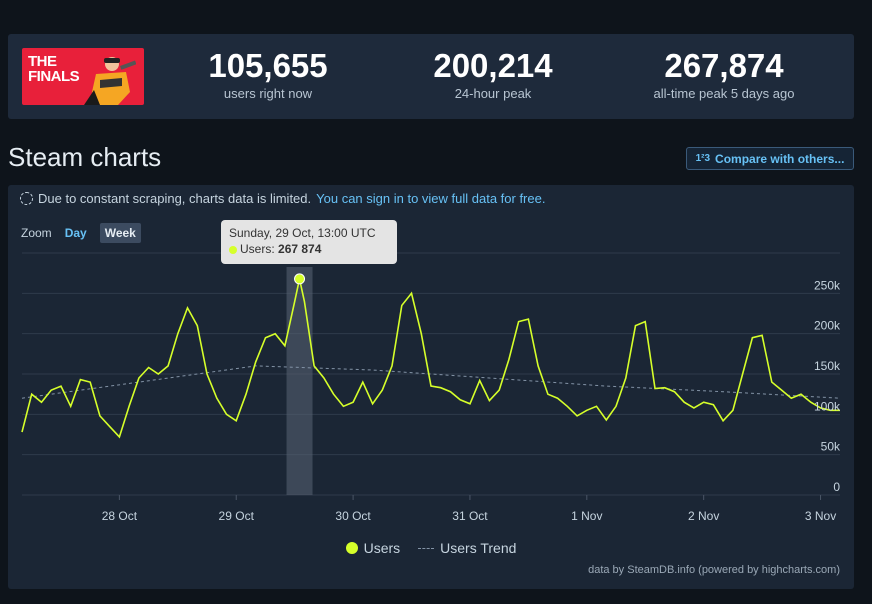 This screenshot has width=872, height=604. Describe the element at coordinates (85, 157) in the screenshot. I see `page-title: Steam charts` at that location.